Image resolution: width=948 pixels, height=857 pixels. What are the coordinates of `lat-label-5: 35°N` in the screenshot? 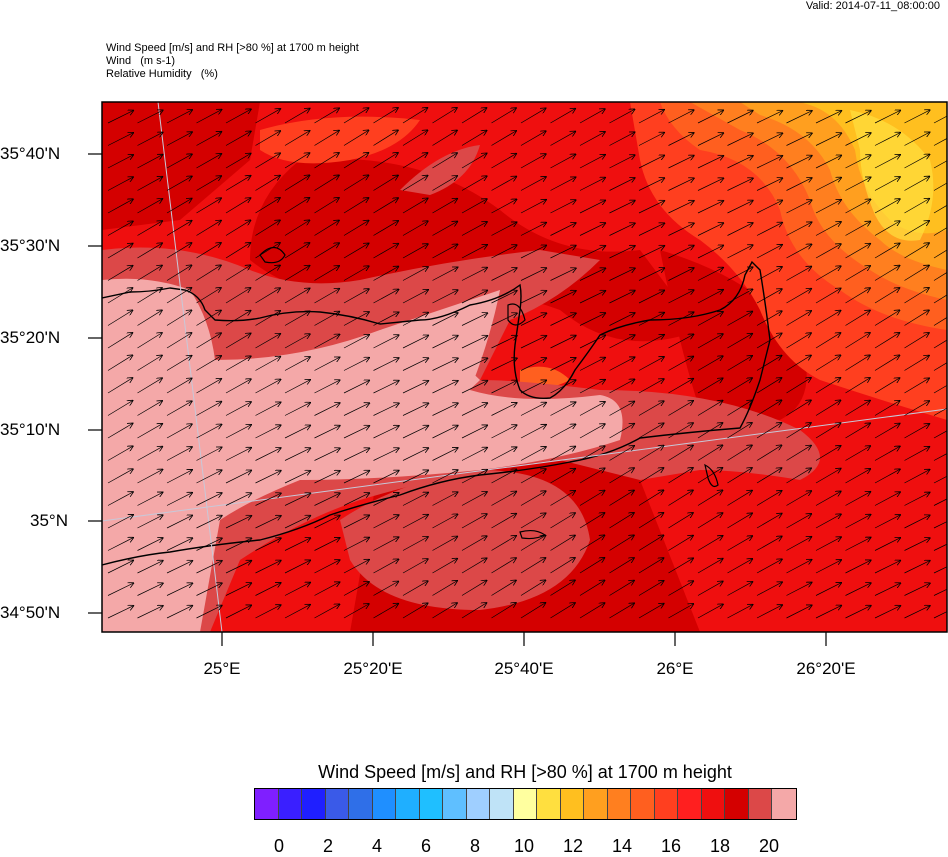 It's located at (49, 520).